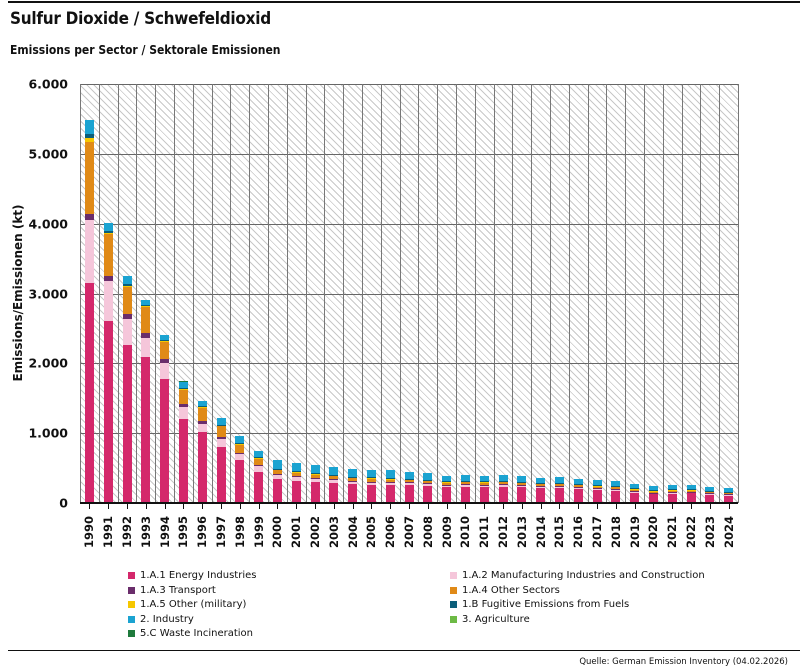 The image size is (800, 671). I want to click on legend-label: 1.B Fugitive Emissions from Fuels, so click(546, 604).